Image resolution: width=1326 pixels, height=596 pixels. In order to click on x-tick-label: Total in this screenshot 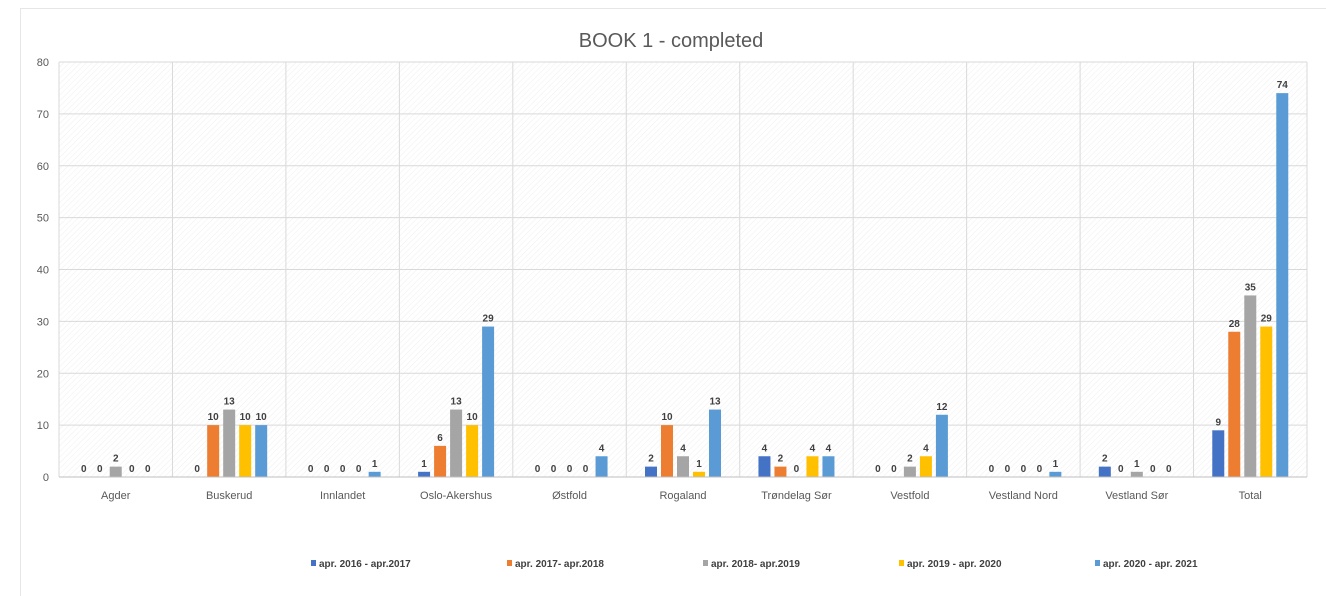, I will do `click(1250, 496)`.